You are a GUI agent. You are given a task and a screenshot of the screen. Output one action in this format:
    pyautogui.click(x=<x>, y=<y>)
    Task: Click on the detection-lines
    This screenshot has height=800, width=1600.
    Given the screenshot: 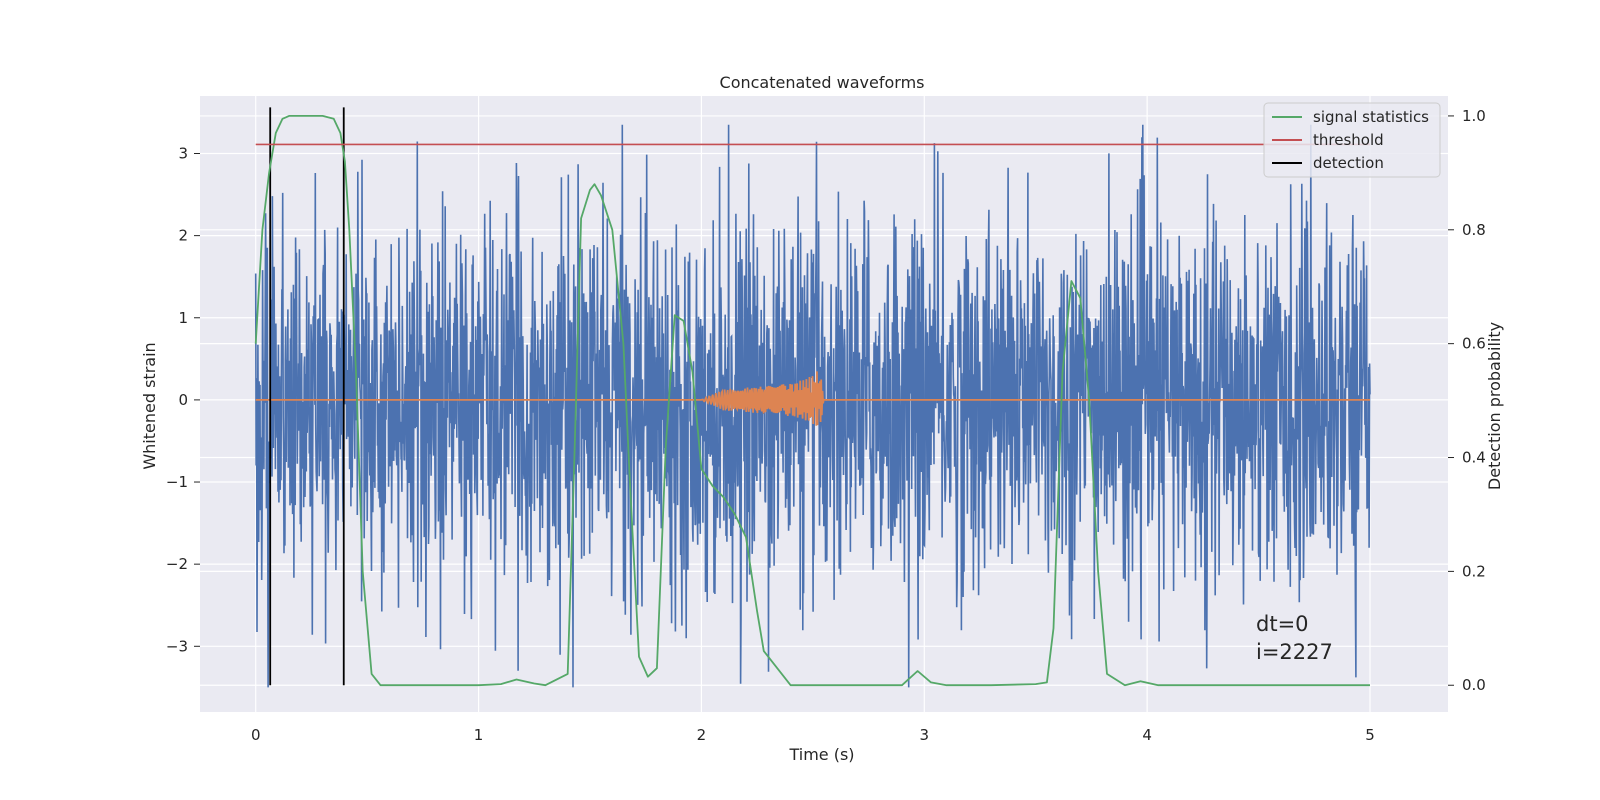 What is the action you would take?
    pyautogui.click(x=307, y=396)
    